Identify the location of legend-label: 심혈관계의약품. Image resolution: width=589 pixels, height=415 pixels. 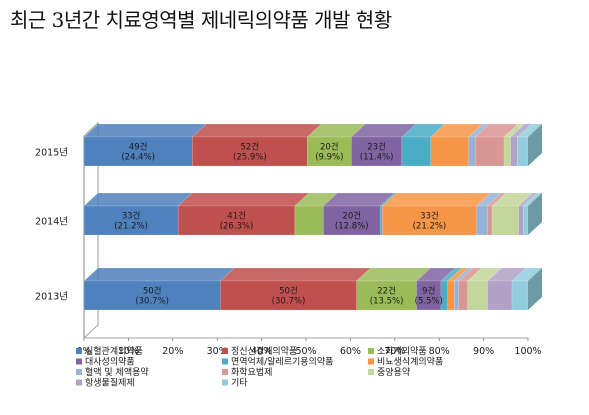
(114, 351).